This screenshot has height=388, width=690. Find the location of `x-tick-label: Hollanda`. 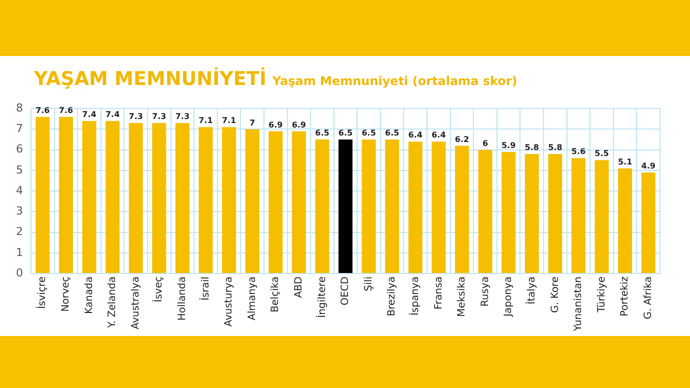

x-tick-label: Hollanda is located at coordinates (182, 298).